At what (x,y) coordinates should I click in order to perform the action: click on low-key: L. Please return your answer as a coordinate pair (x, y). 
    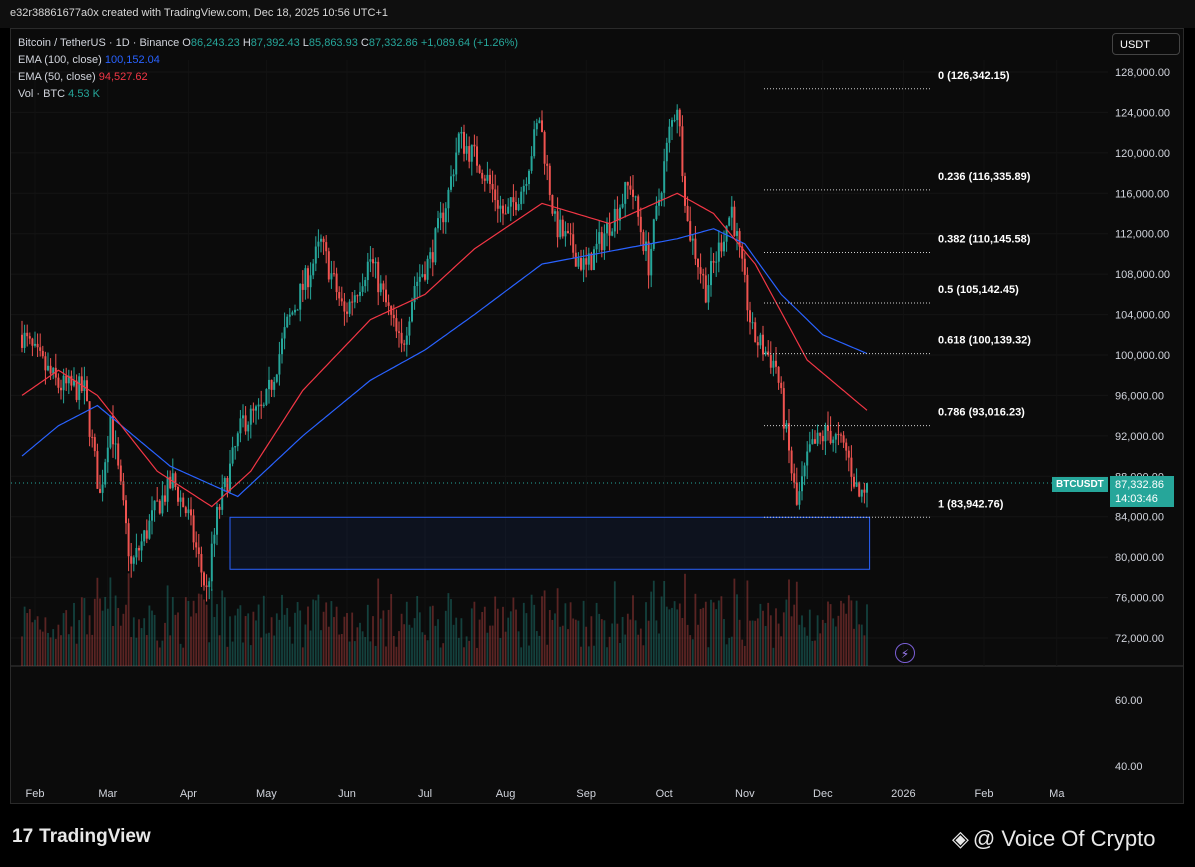
    Looking at the image, I should click on (305, 43).